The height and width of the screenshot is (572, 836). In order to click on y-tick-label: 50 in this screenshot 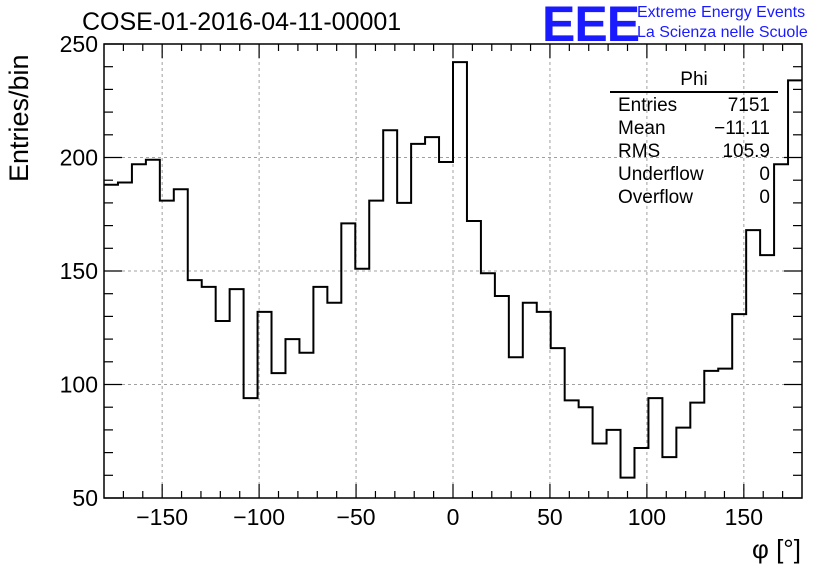, I will do `click(85, 498)`.